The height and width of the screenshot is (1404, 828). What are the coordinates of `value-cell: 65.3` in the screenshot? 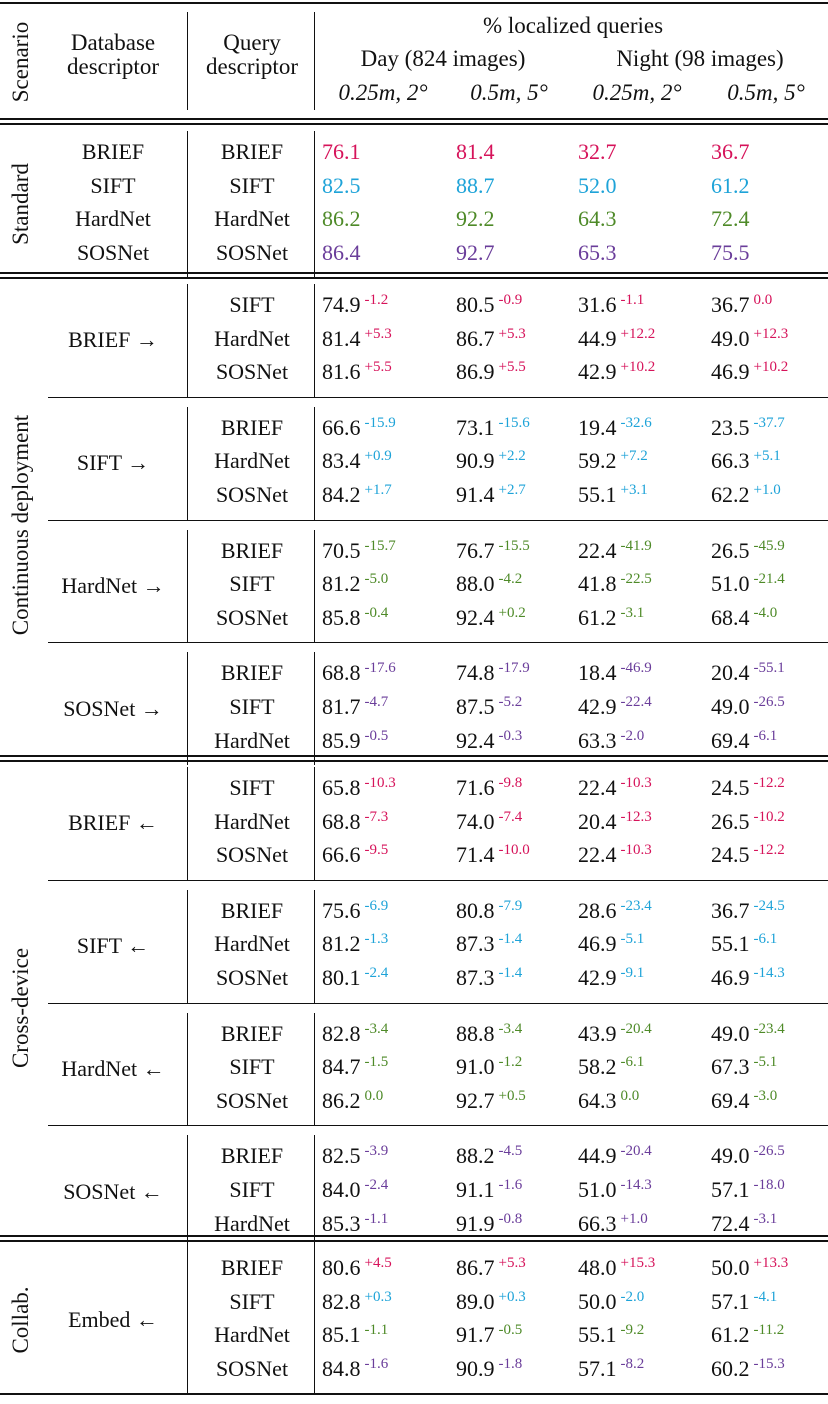 It's located at (597, 253).